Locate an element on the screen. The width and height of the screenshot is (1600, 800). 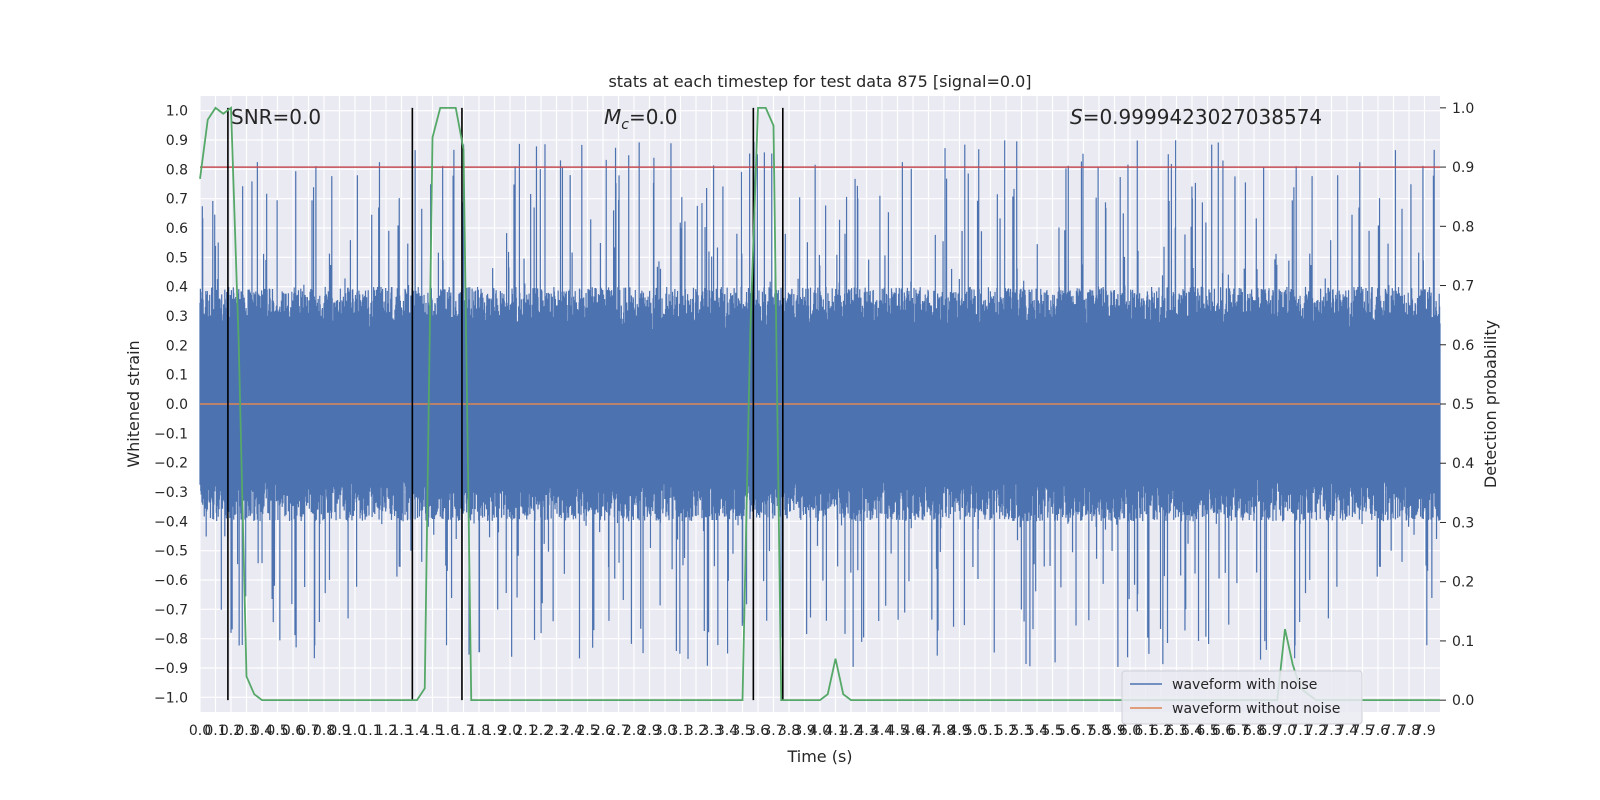
x-tick-label: 3.1 is located at coordinates (680, 731).